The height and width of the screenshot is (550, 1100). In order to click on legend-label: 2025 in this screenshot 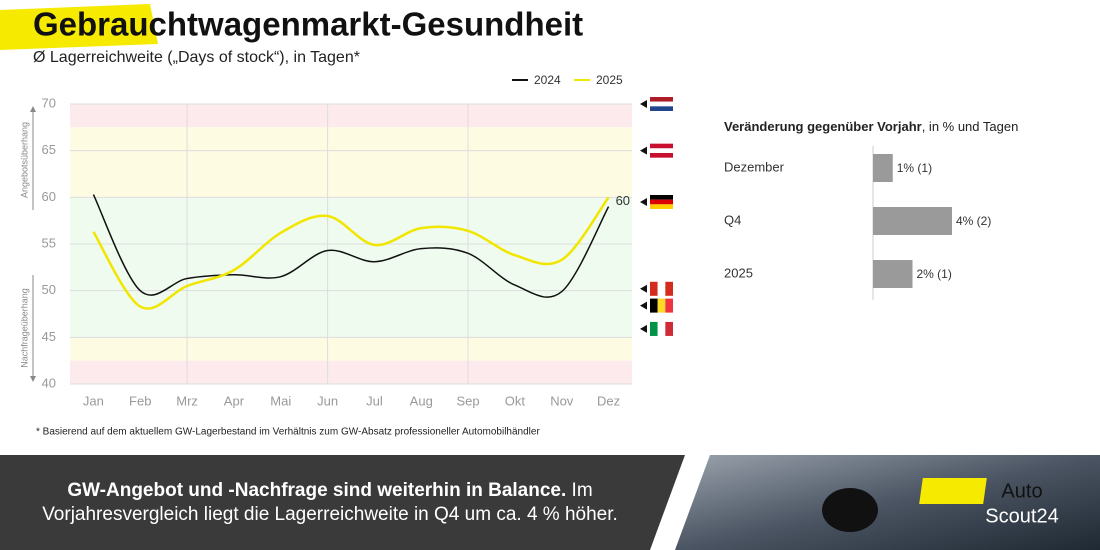, I will do `click(609, 80)`.